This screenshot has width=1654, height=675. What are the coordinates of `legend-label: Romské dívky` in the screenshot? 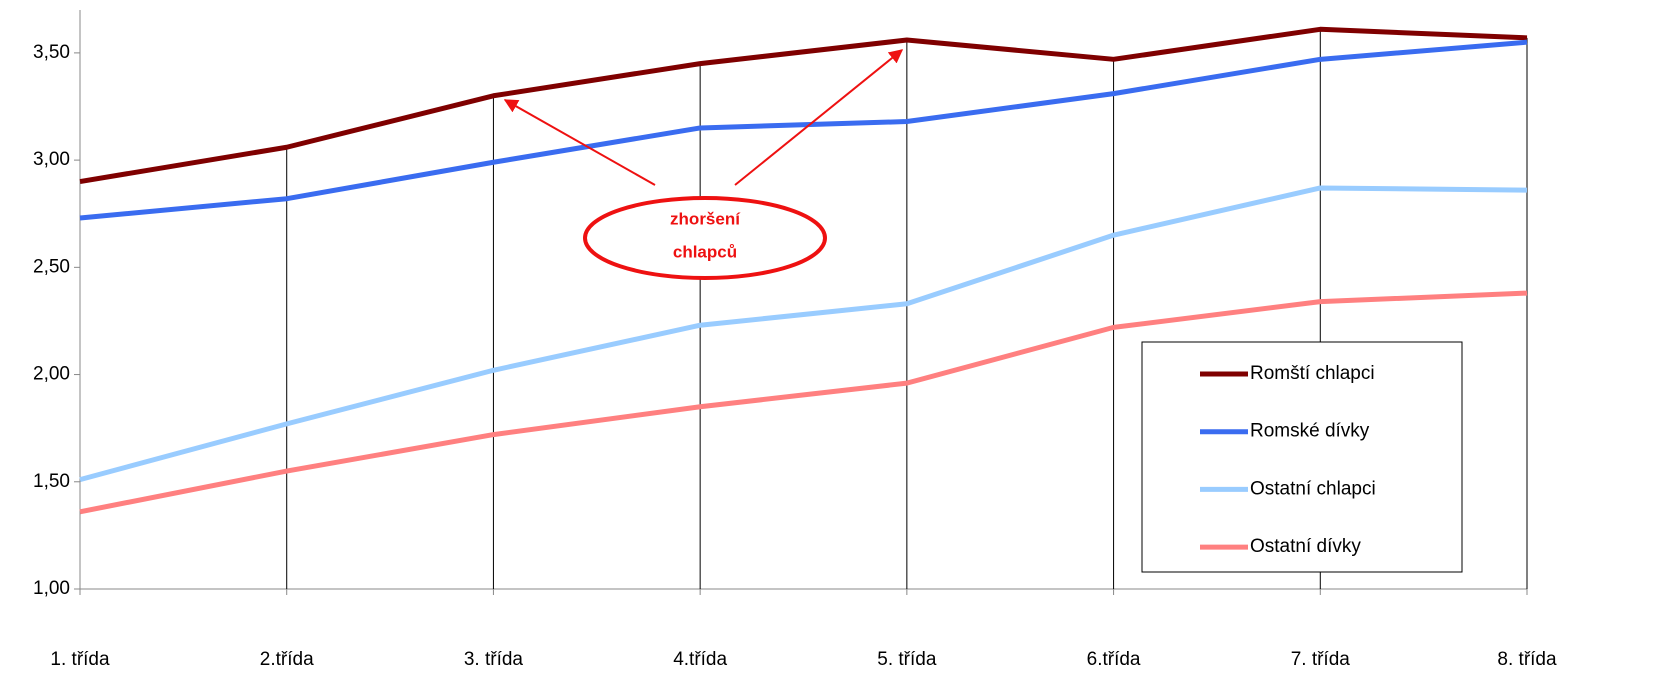 It's located at (1310, 431).